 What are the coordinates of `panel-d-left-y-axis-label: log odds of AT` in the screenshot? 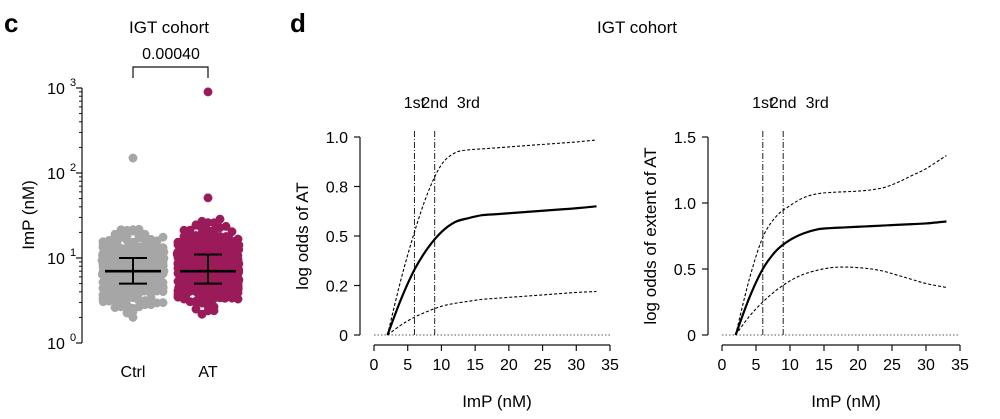 It's located at (302, 235).